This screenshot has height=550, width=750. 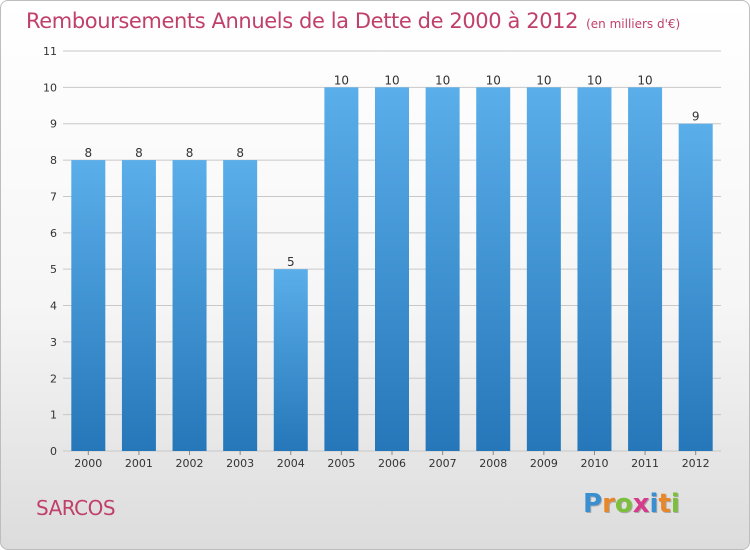 I want to click on x-tick-label: 2003, so click(x=240, y=463).